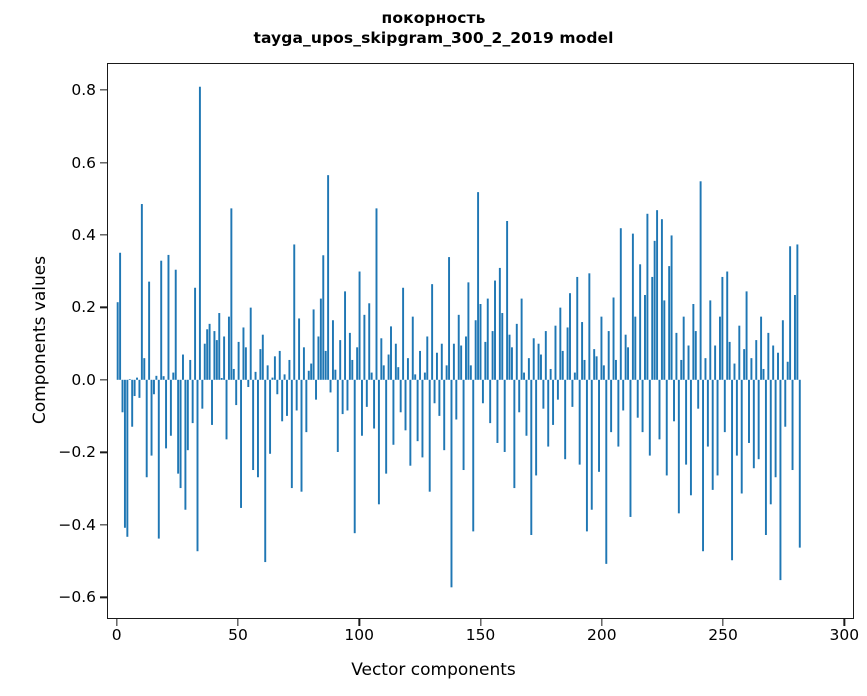  I want to click on y-tick-label: 0.2, so click(83, 307).